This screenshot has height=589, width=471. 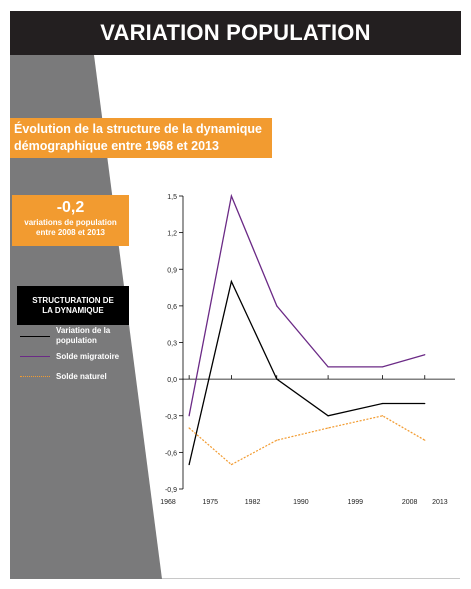 I want to click on x-tick-label: 2013, so click(x=440, y=502).